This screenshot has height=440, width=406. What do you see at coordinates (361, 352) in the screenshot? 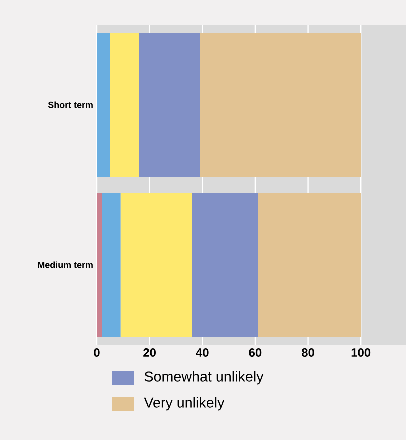
I see `x-tick-label: 100` at bounding box center [361, 352].